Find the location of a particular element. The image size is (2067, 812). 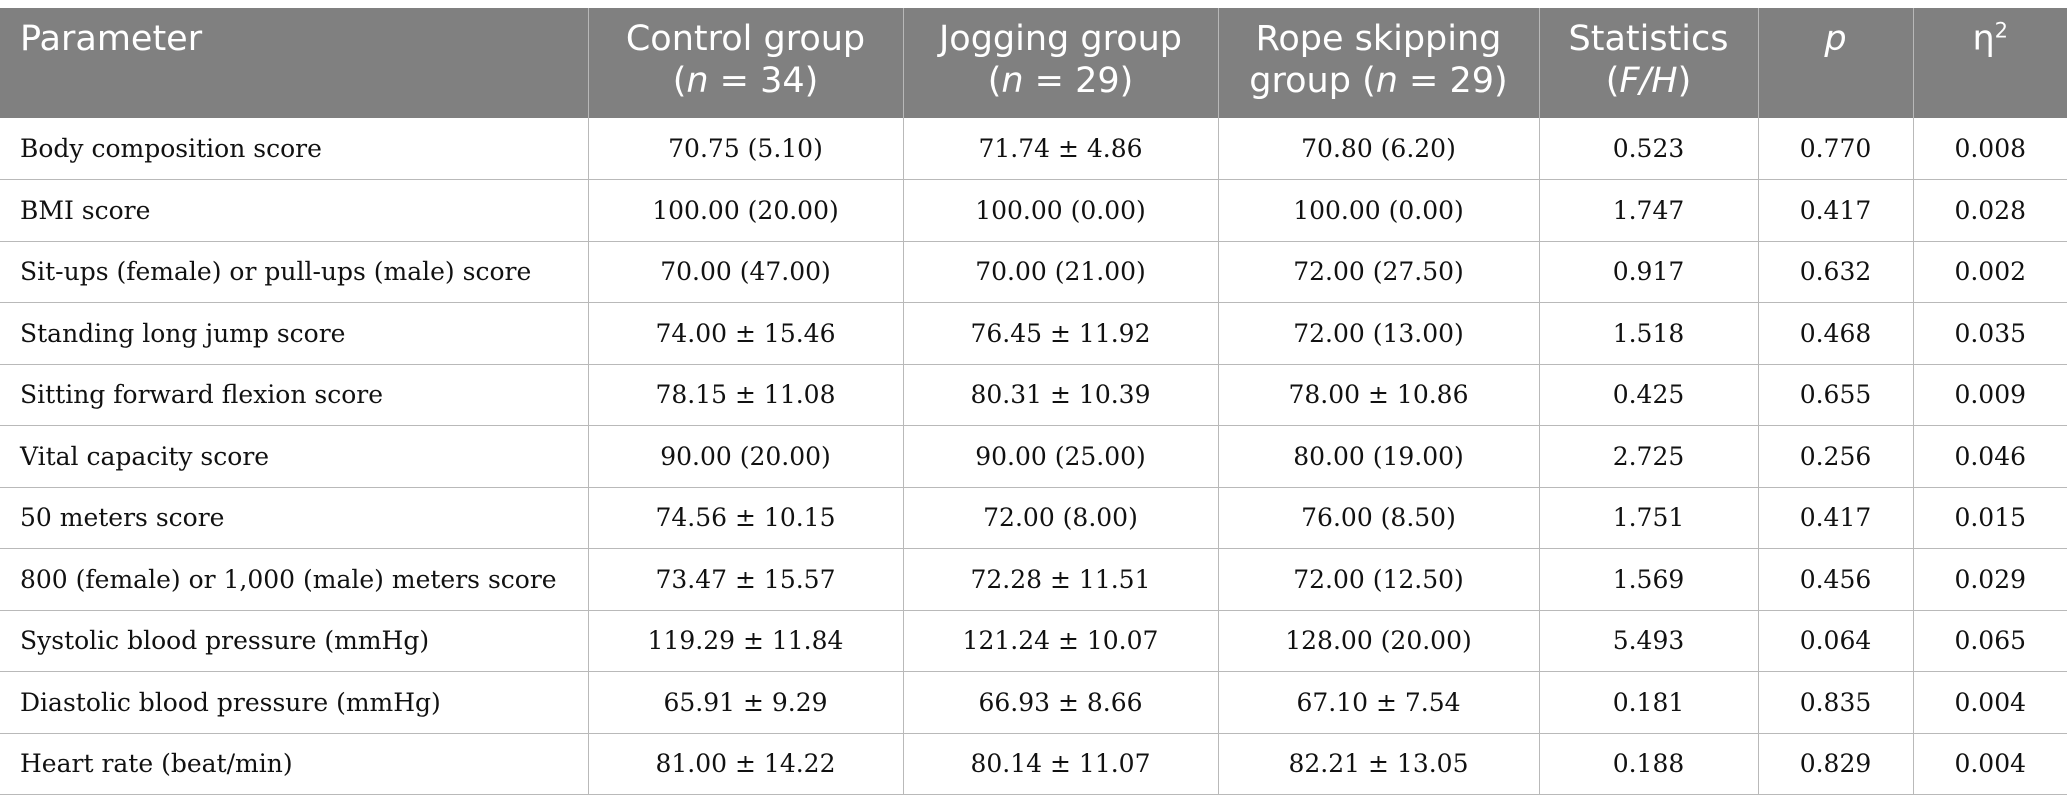

parameter-cell: Diastolic blood pressure (mmHg) is located at coordinates (294, 702).